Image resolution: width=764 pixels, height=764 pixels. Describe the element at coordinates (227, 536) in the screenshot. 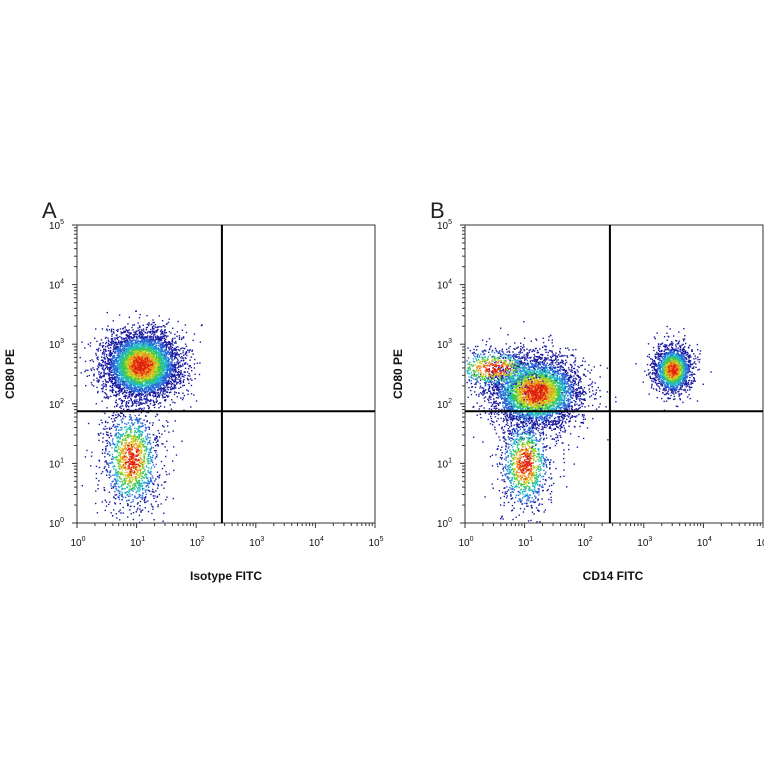

I see `panel-a-x-ticks: 10⁰ 10¹ 10² 10³ 10⁴ 10⁵` at that location.